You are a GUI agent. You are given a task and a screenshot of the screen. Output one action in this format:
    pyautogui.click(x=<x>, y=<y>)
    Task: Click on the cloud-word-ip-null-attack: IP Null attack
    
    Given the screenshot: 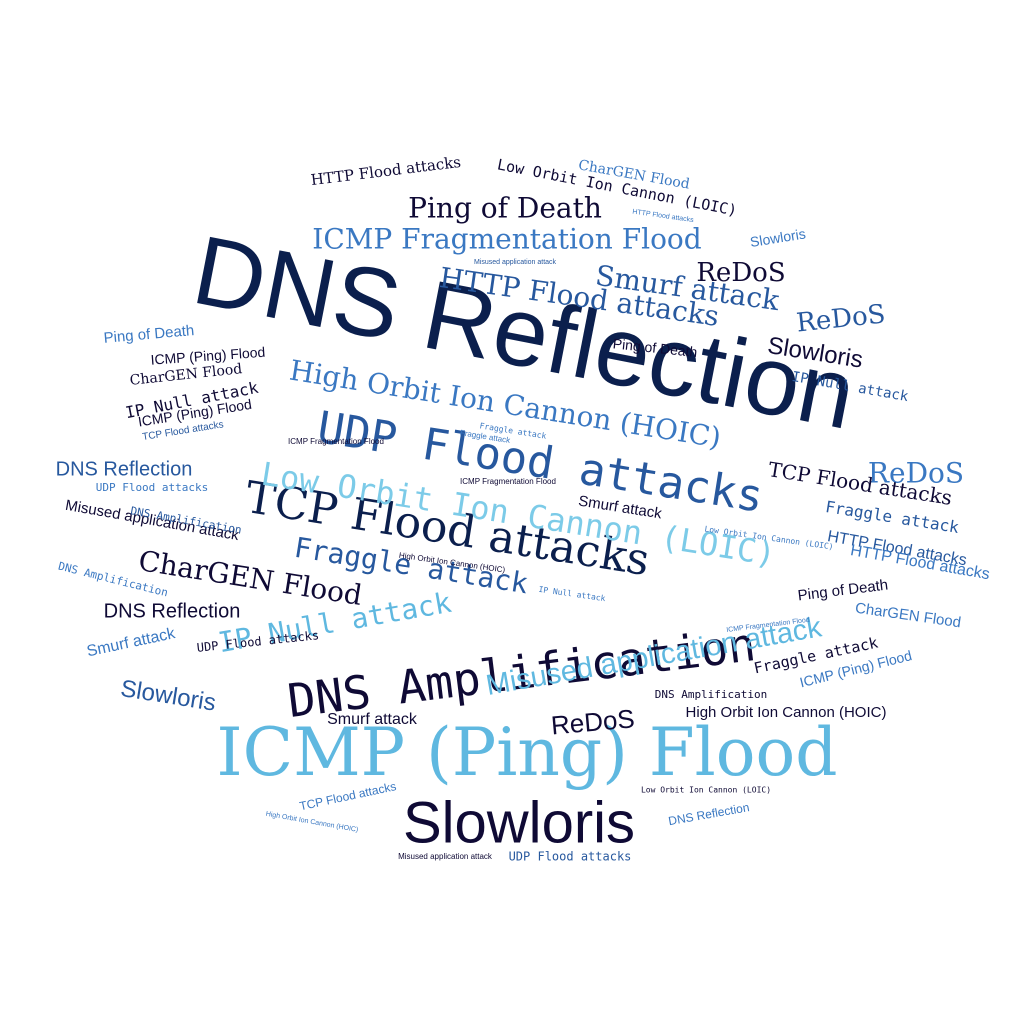 What is the action you would take?
    pyautogui.click(x=572, y=594)
    